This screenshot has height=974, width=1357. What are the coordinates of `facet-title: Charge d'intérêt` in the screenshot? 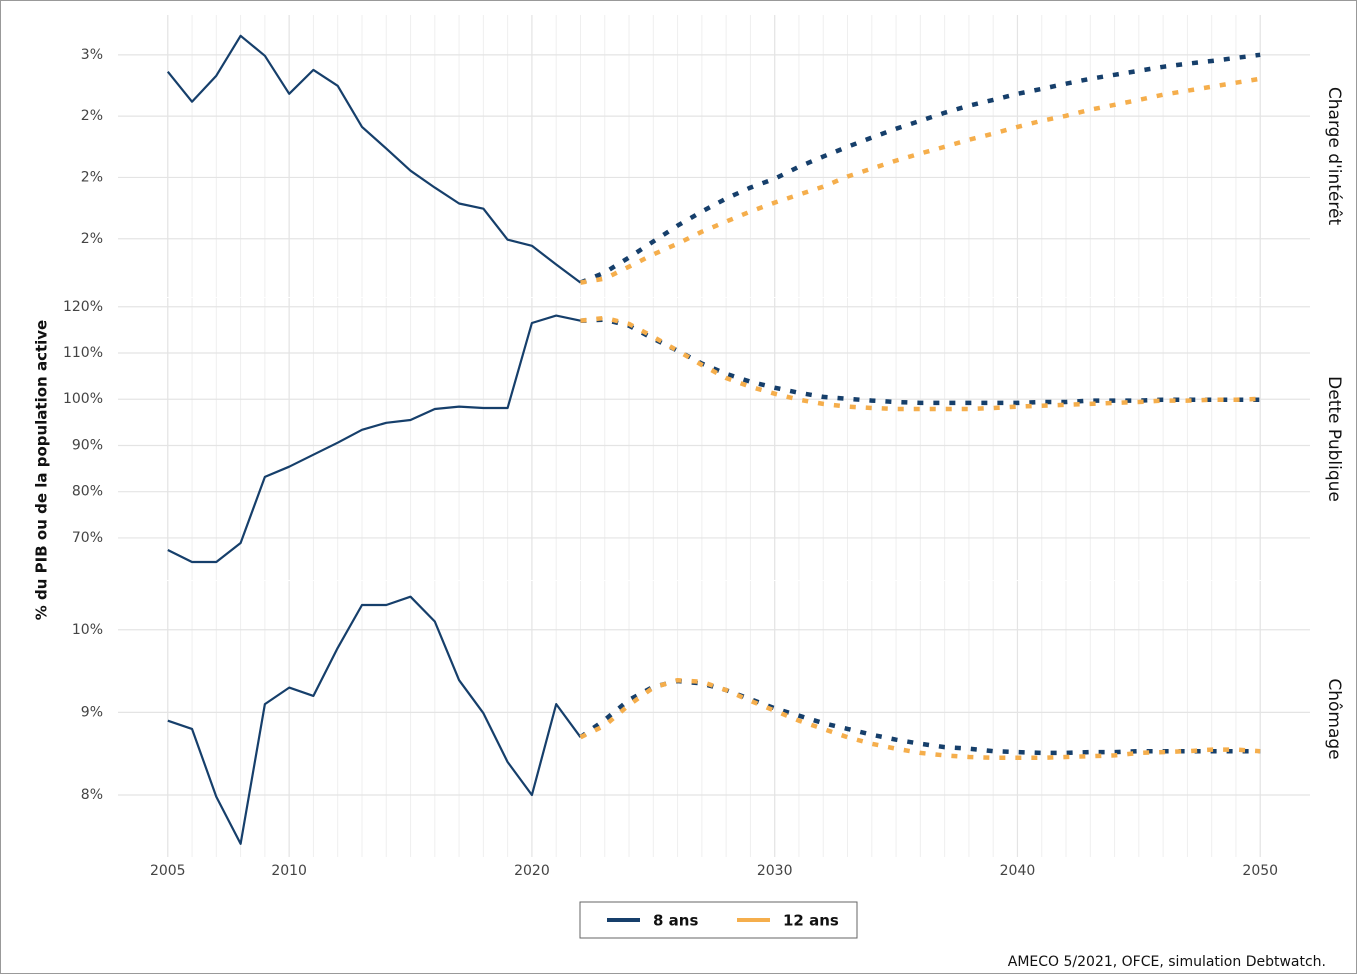 It's located at (1334, 156).